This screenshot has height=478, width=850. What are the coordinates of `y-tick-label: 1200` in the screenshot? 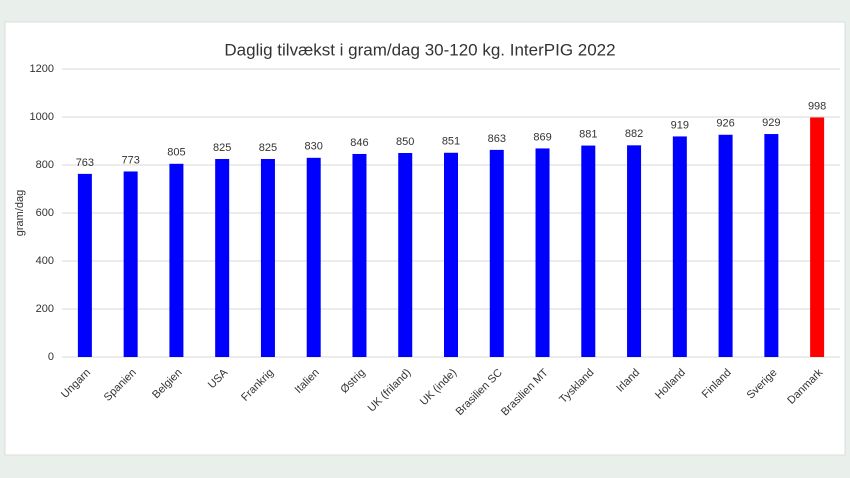 It's located at (42, 69).